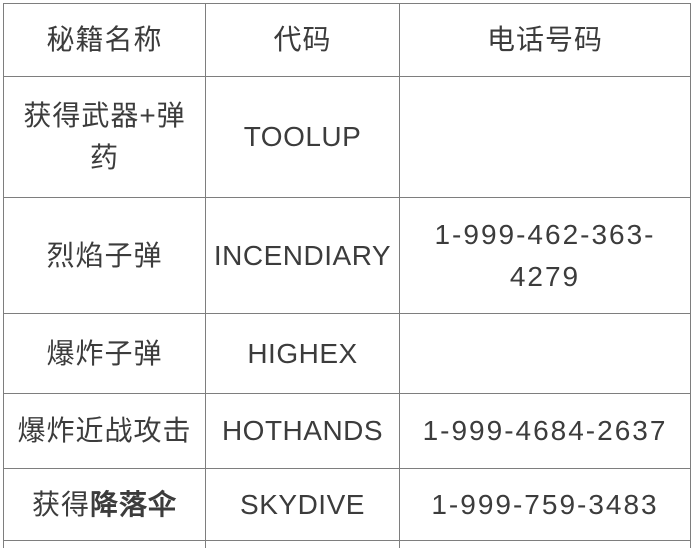  Describe the element at coordinates (302, 255) in the screenshot. I see `cheat-code-cell: INCENDIARY` at that location.